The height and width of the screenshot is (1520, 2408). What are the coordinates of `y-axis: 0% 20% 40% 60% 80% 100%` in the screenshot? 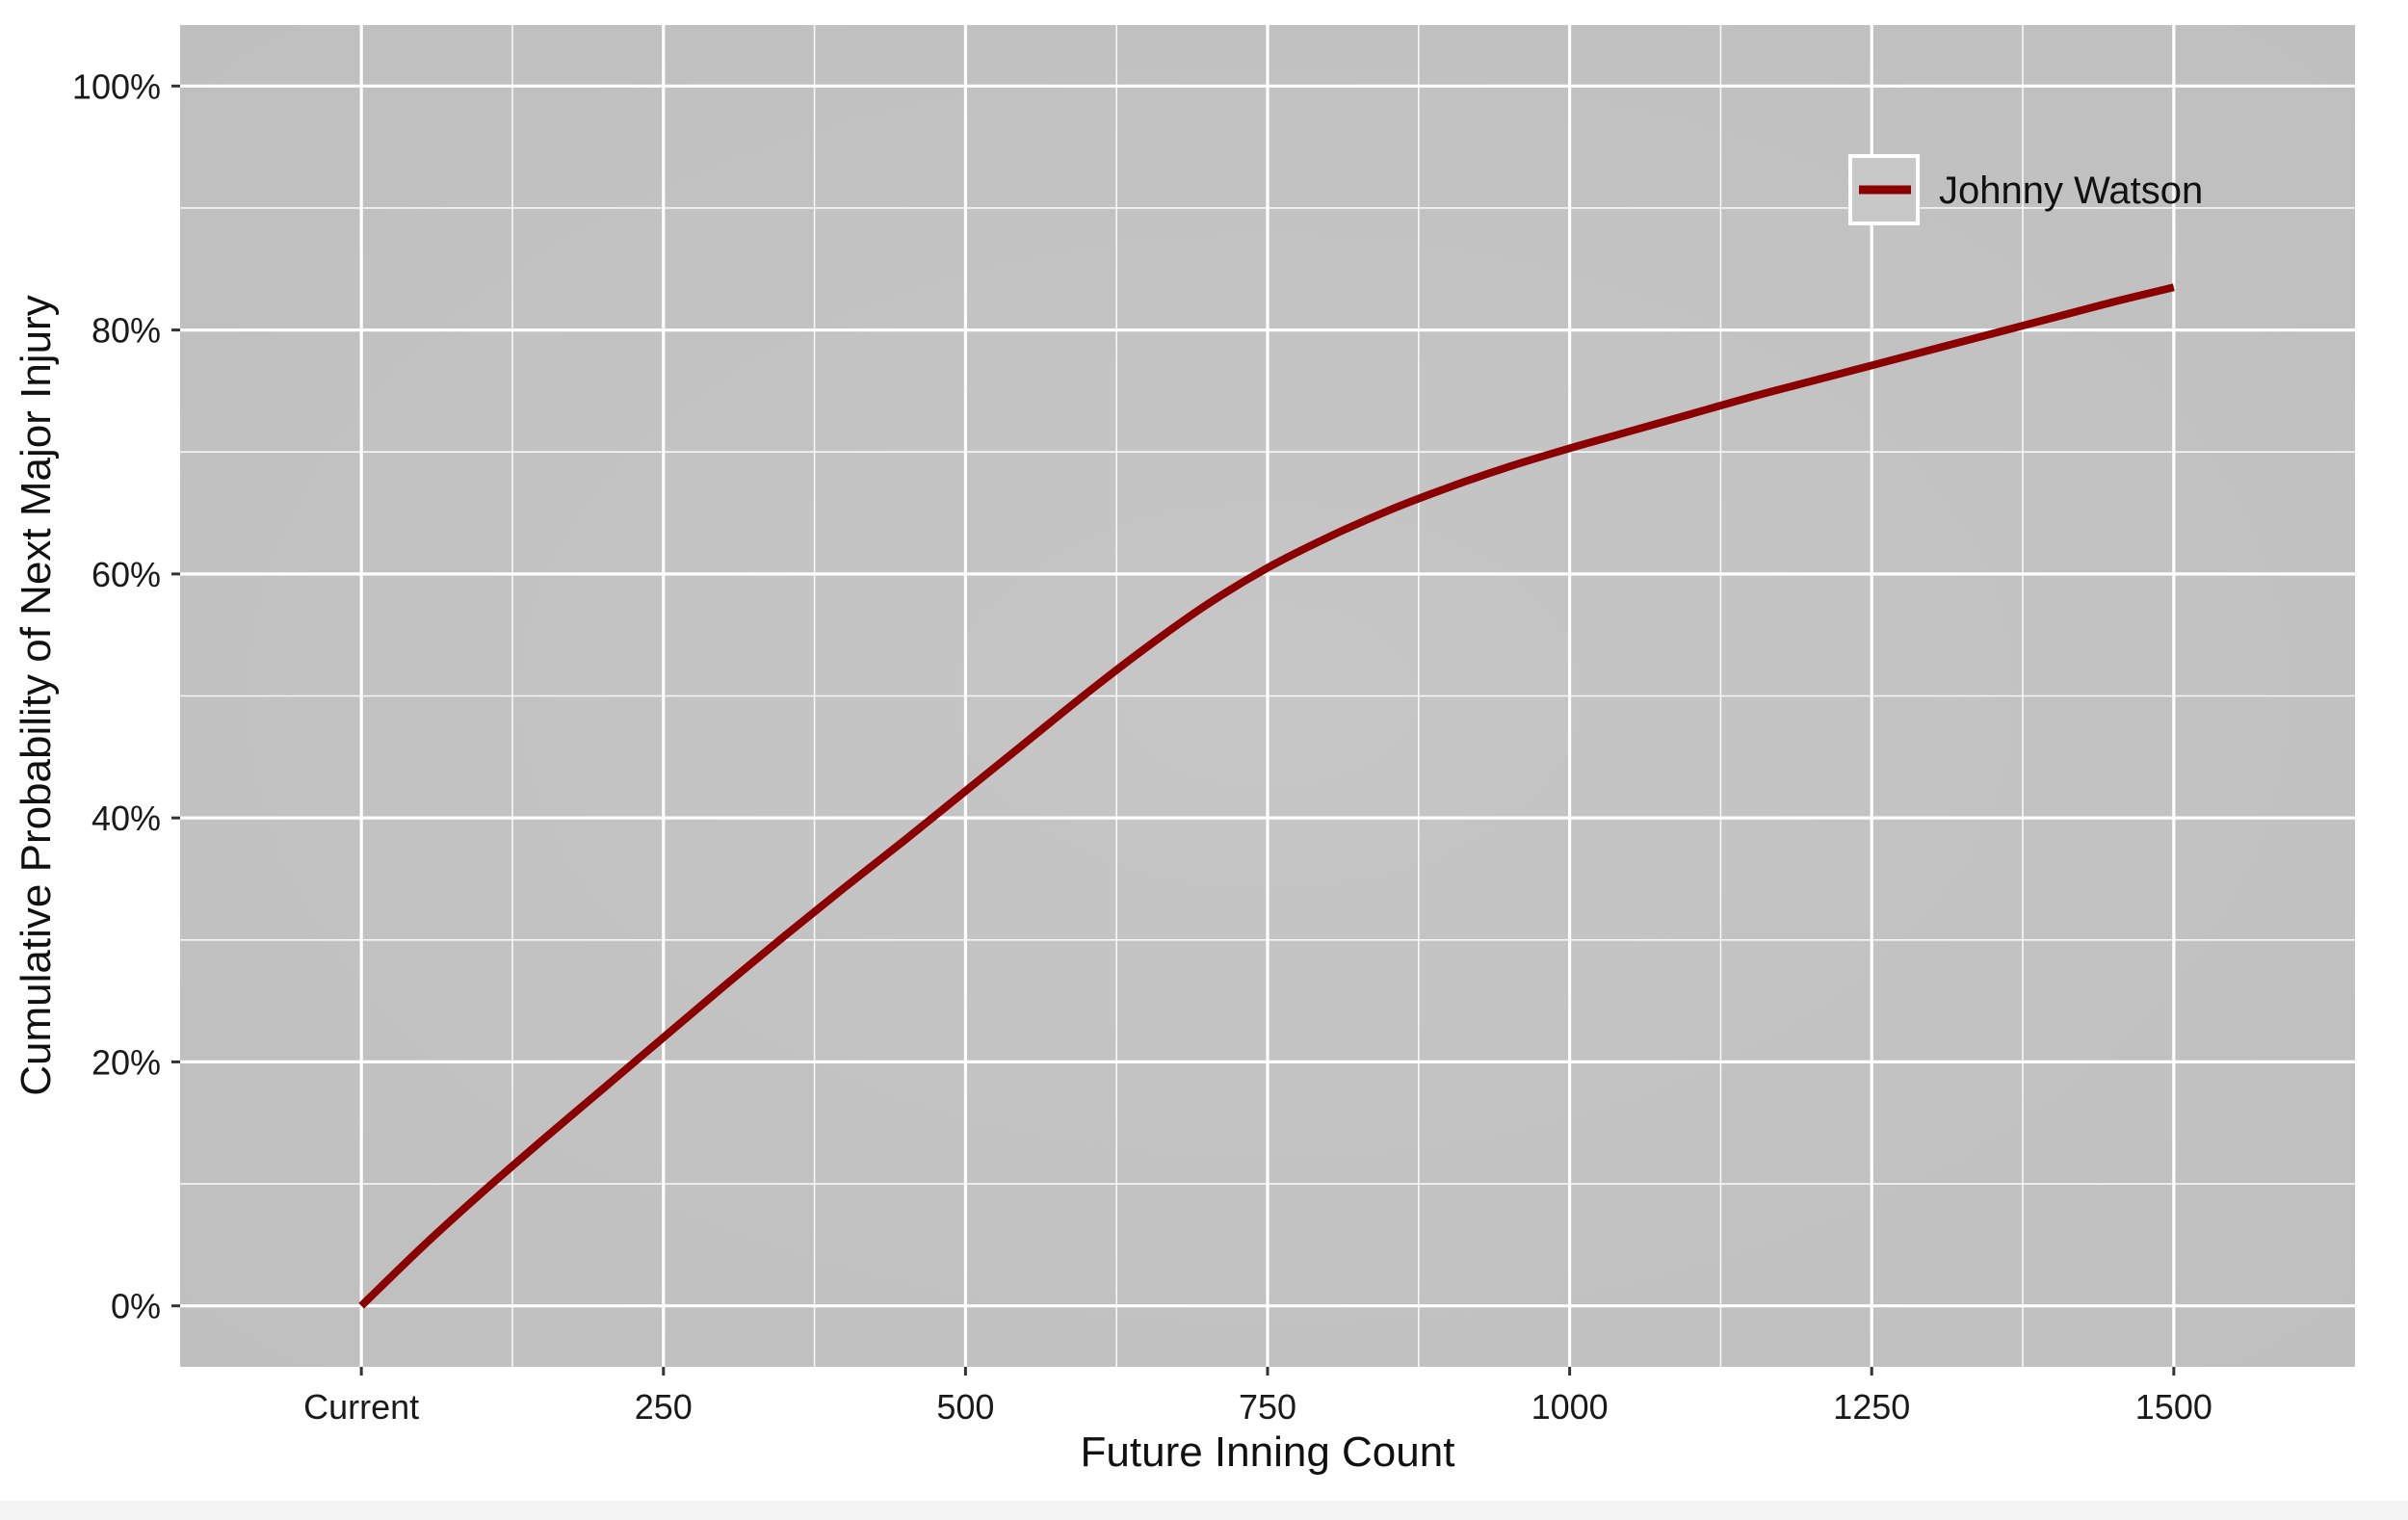 It's located at (126, 696).